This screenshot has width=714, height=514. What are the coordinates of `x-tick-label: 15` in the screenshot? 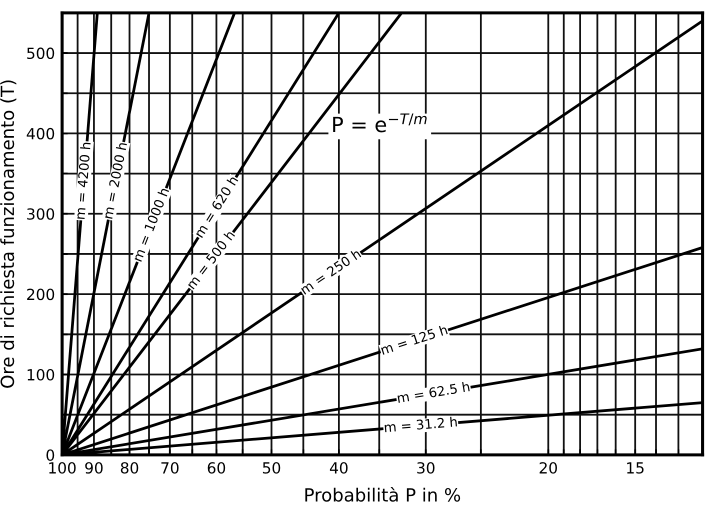 It's located at (635, 468).